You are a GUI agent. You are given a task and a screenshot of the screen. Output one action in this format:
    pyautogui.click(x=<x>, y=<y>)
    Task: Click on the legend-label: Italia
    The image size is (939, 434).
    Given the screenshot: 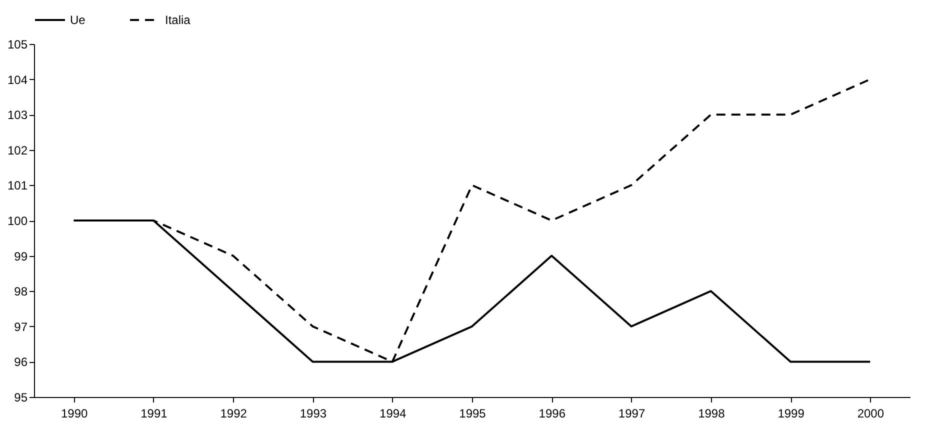 What is the action you would take?
    pyautogui.click(x=178, y=20)
    